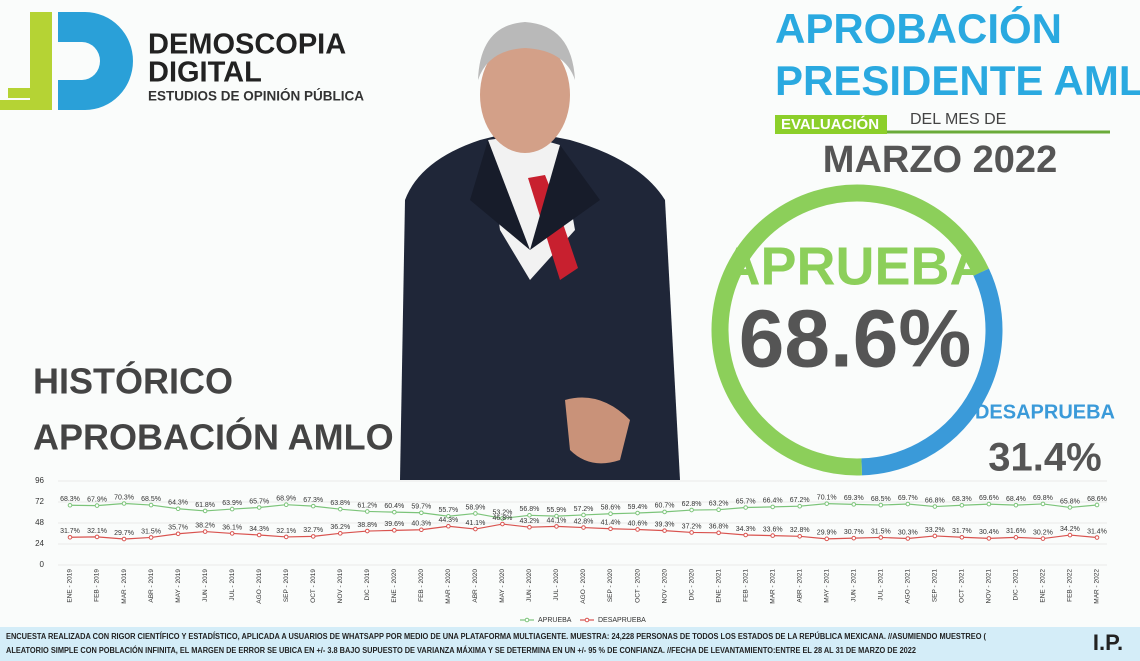  Describe the element at coordinates (340, 527) in the screenshot. I see `data-label: 36.2%` at that location.